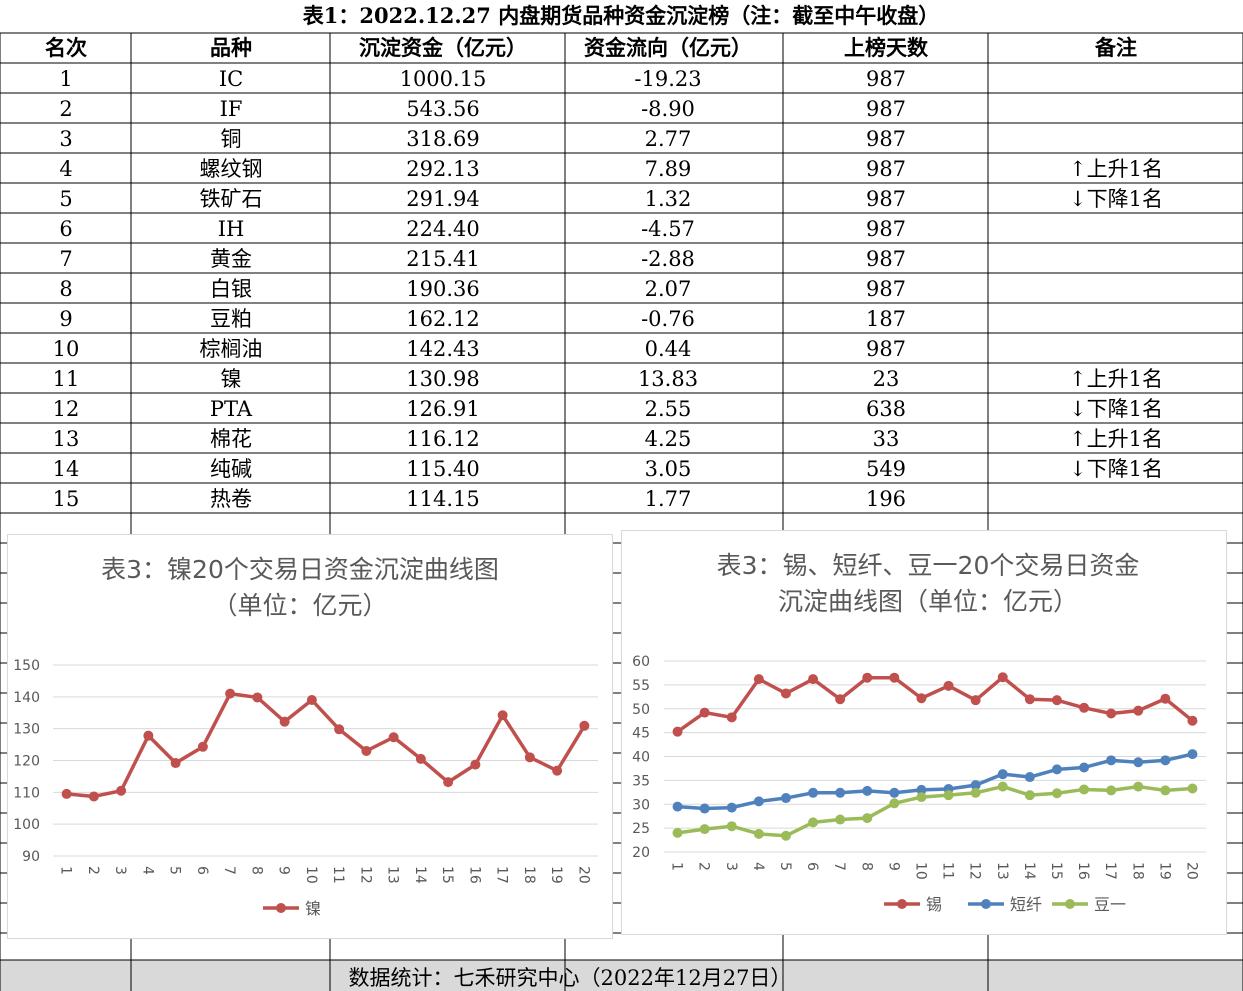 This screenshot has width=1243, height=991. Describe the element at coordinates (26, 793) in the screenshot. I see `y-tick-label: 110` at that location.